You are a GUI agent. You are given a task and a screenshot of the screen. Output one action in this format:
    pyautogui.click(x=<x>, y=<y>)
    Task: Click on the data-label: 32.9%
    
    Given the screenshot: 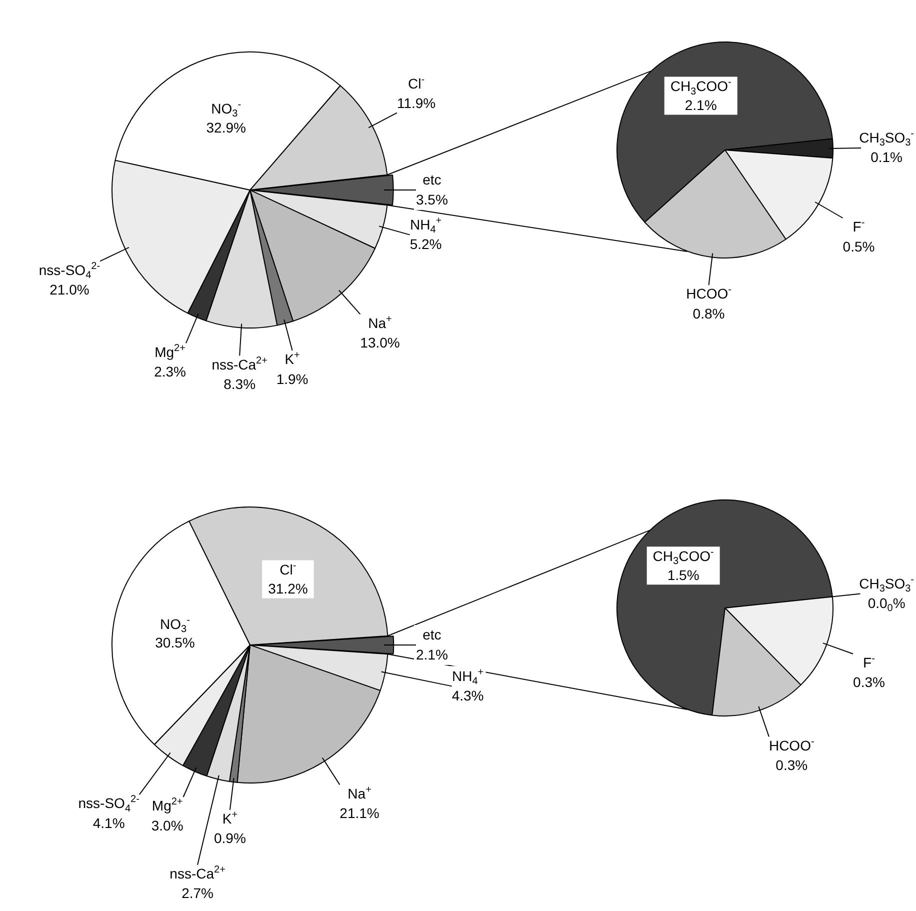 What is the action you would take?
    pyautogui.click(x=226, y=127)
    